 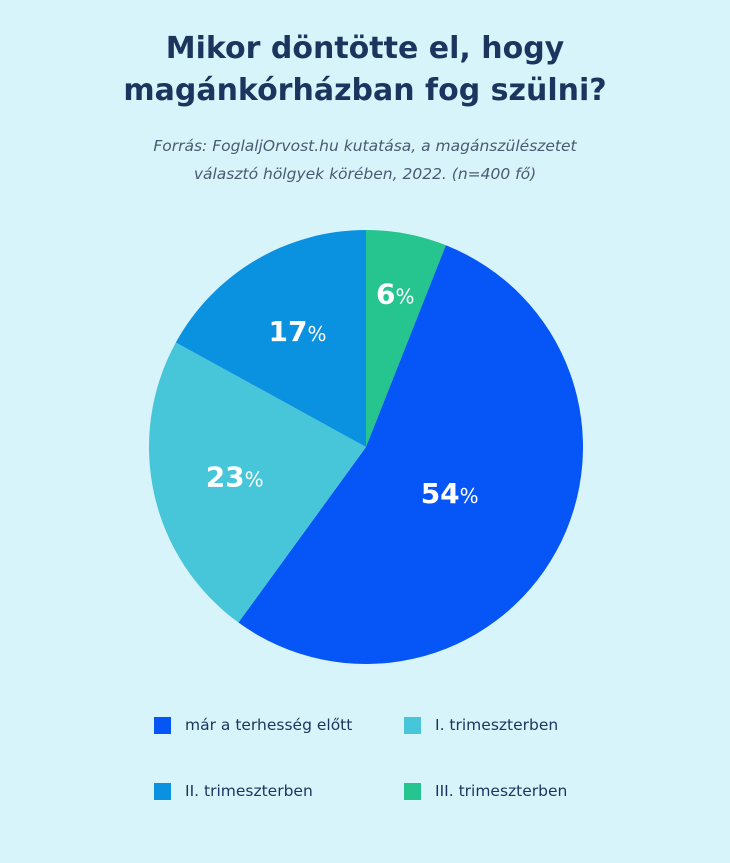 What do you see at coordinates (269, 725) in the screenshot?
I see `legend-label: már a terhesség előtt` at bounding box center [269, 725].